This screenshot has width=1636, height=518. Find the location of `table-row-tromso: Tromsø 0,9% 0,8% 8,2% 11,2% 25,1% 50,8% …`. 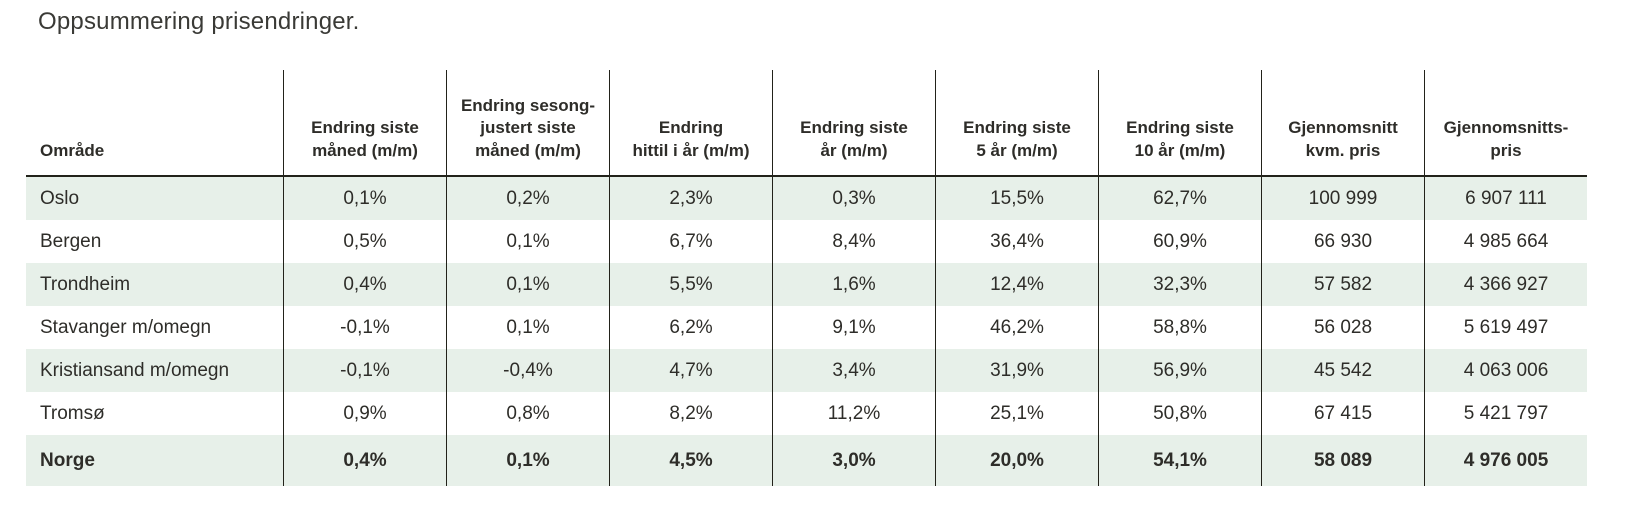

table-row-tromso: Tromsø 0,9% 0,8% 8,2% 11,2% 25,1% 50,8% … is located at coordinates (806, 413).